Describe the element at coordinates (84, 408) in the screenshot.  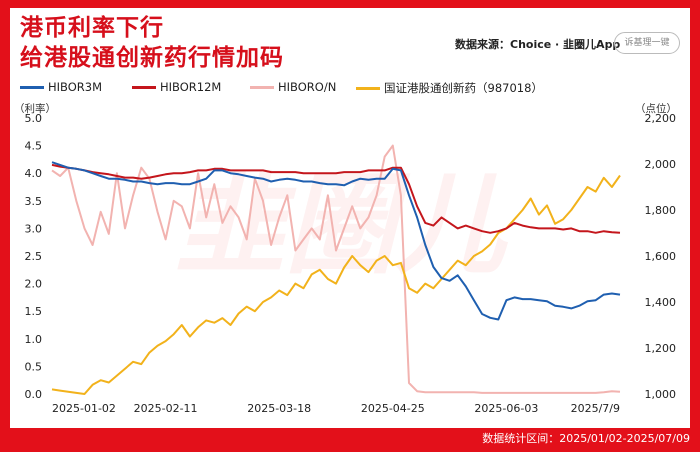
I see `x-tick-label: 2025-01-02` at that location.